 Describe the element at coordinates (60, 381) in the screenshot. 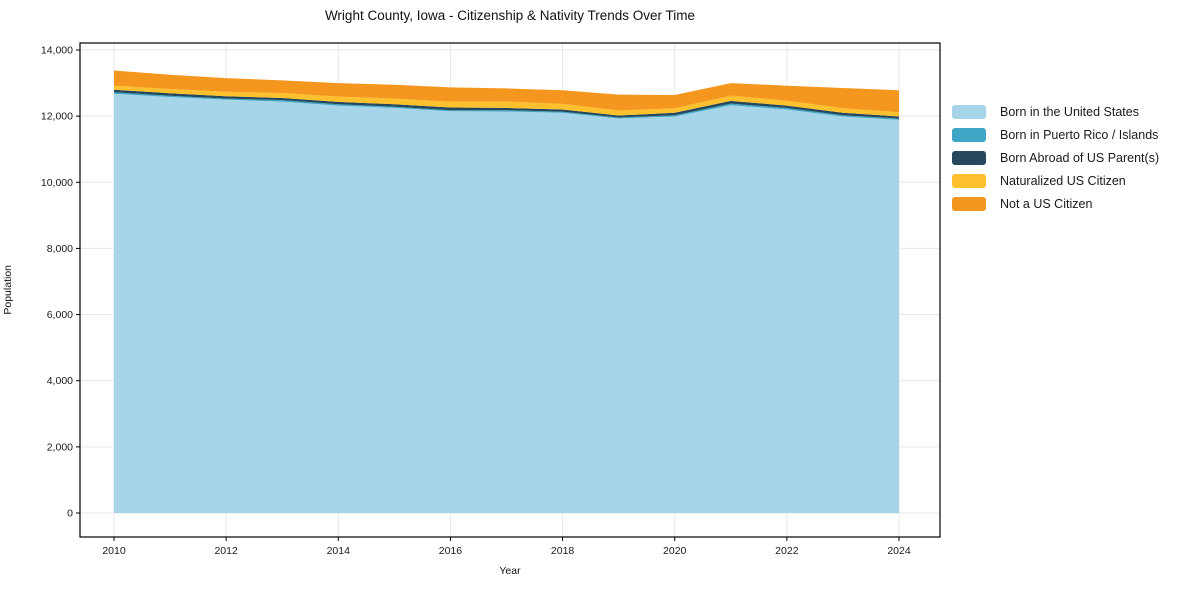

I see `y-tick-label: 4,000` at that location.